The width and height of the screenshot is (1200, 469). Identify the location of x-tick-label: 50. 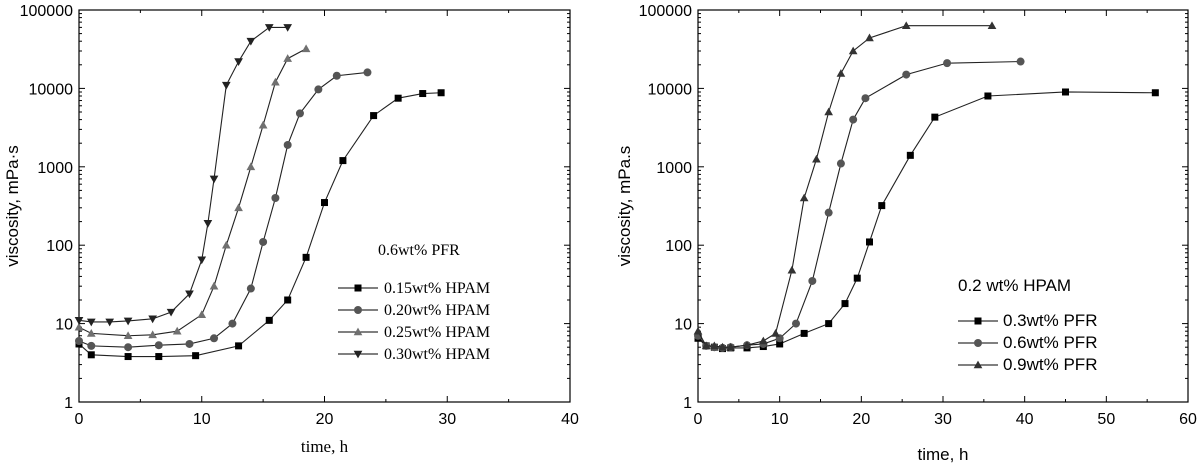
(1106, 419).